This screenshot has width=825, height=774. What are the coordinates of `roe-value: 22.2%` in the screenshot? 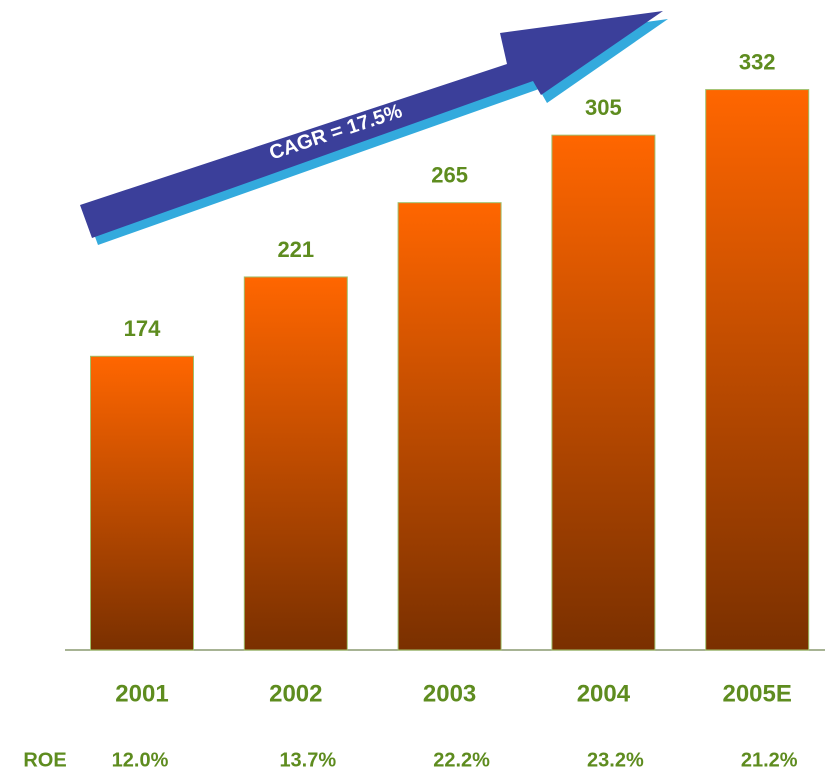 It's located at (461, 760).